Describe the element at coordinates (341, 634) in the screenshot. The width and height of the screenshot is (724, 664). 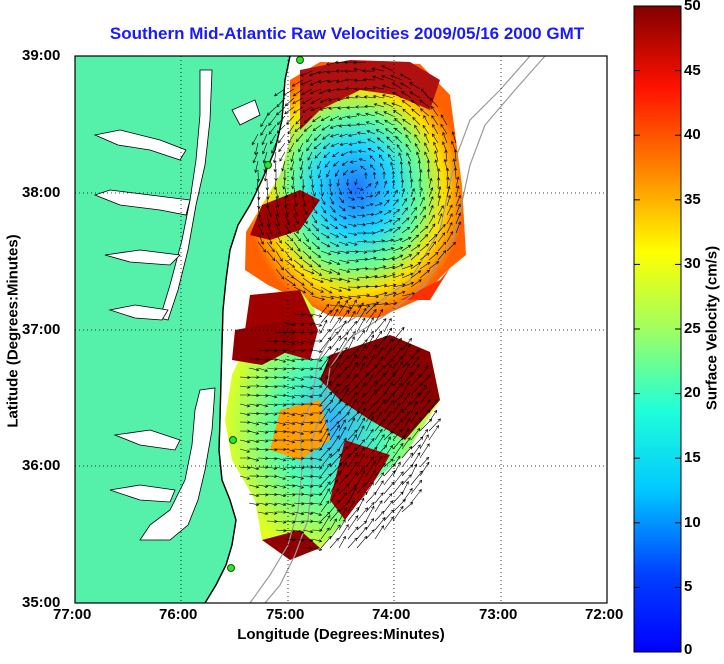
I see `x-axis-label: Longitude (Degrees:Minutes)` at that location.